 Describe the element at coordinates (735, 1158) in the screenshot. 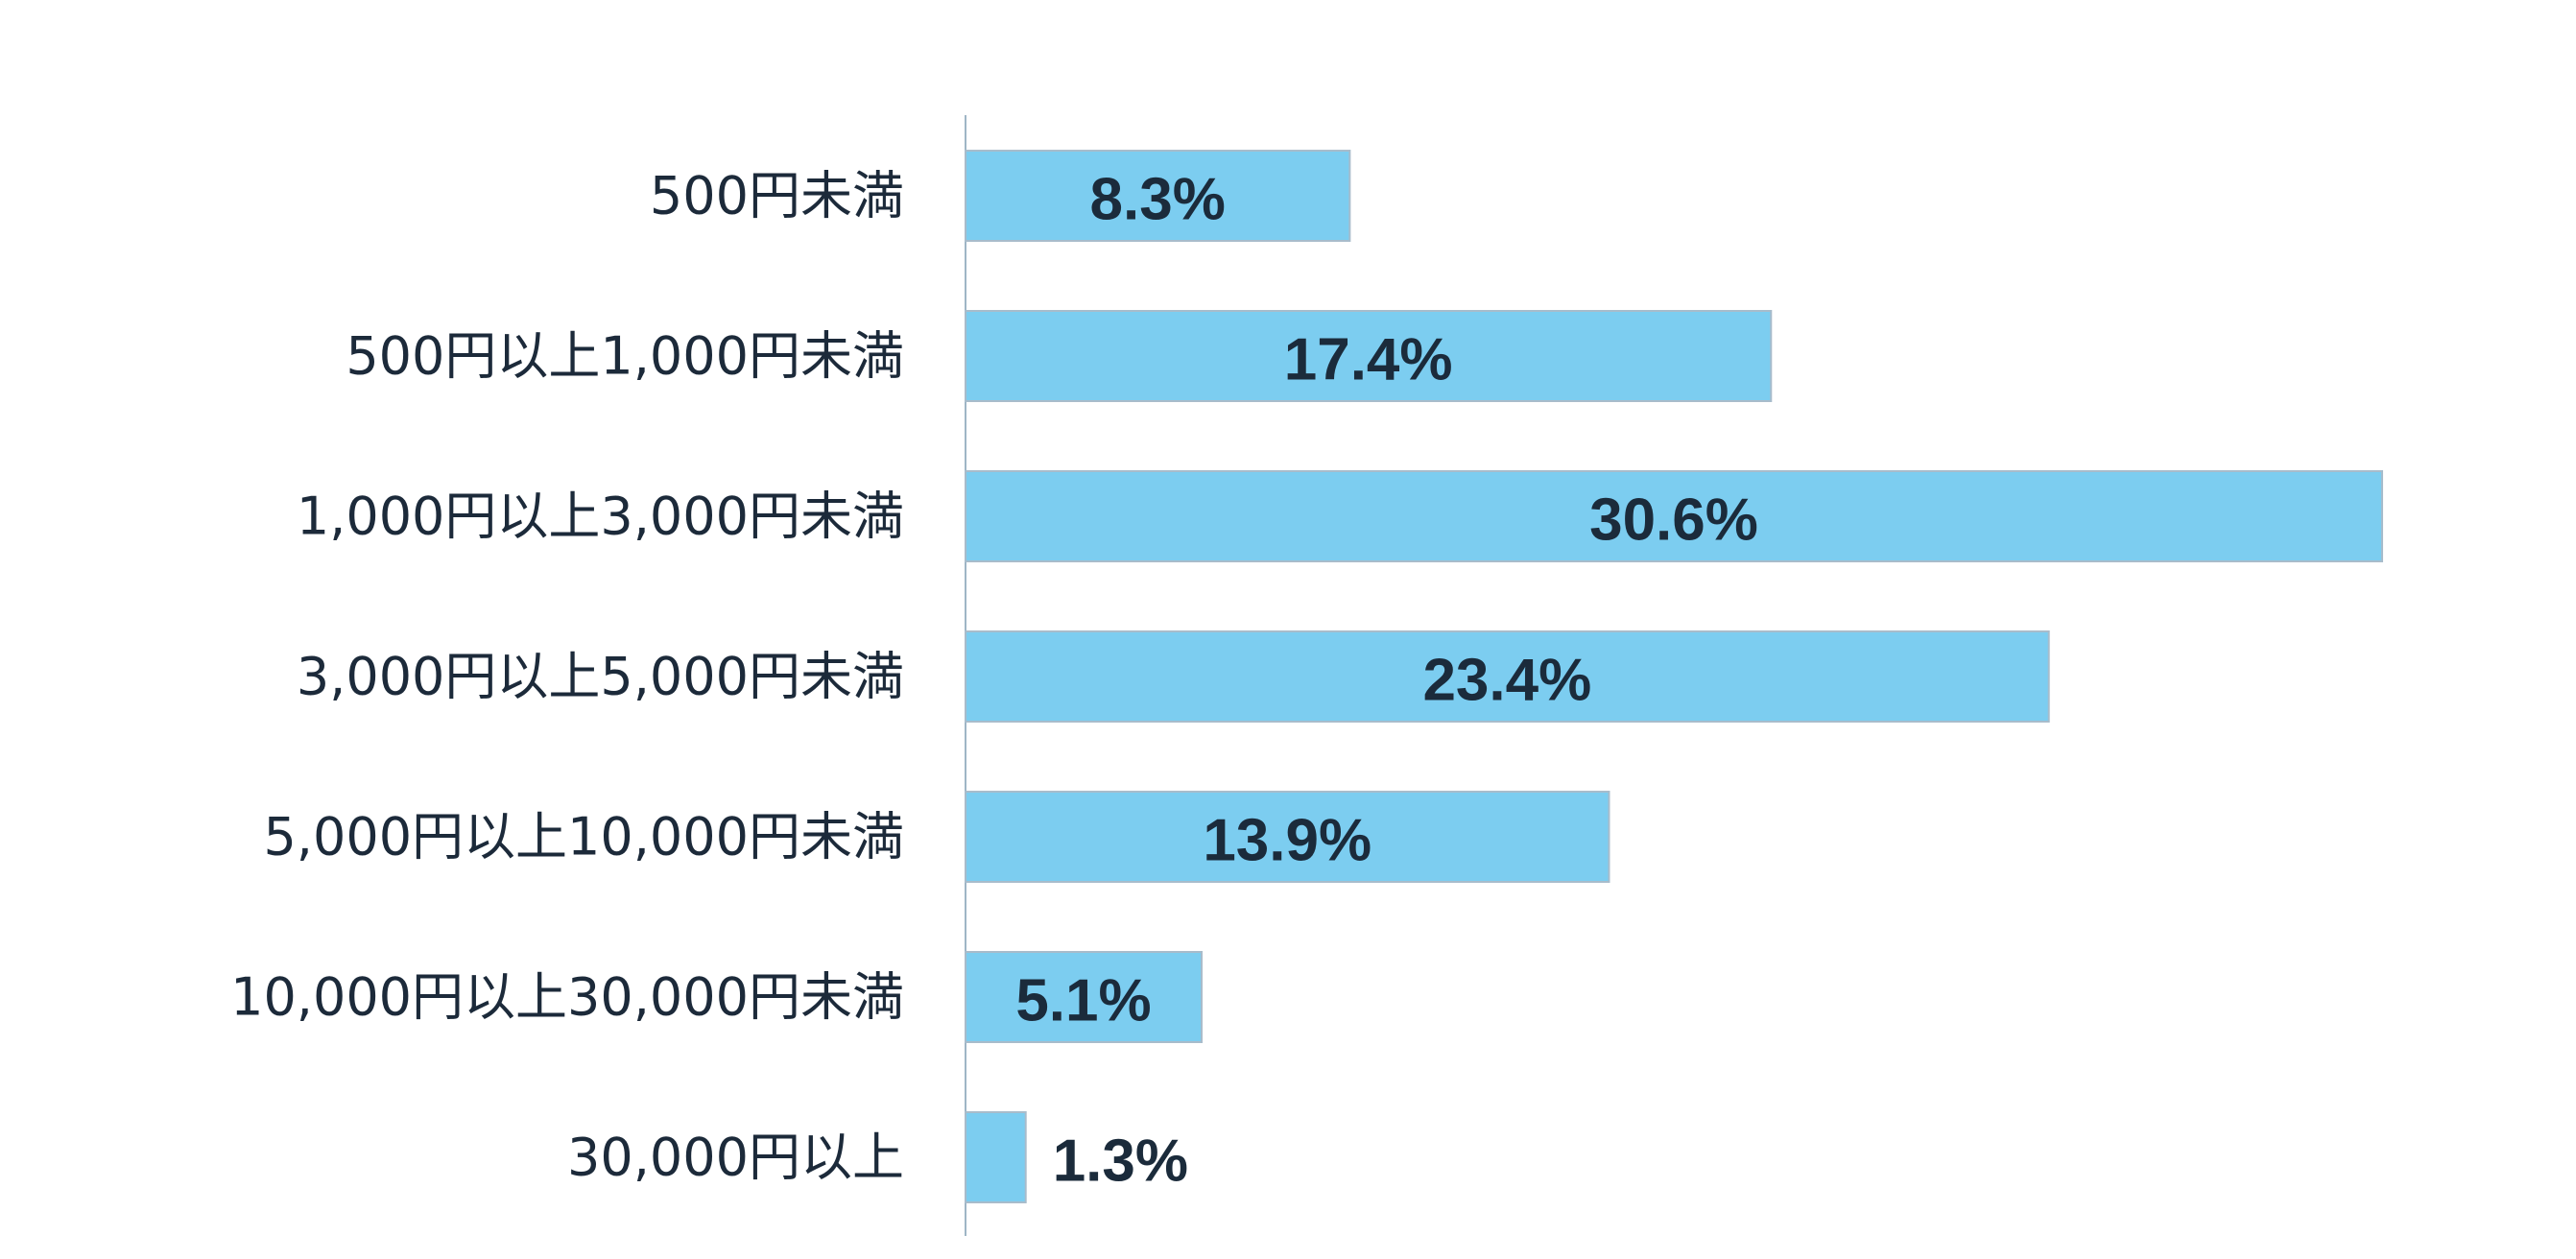

I see `category-label-7: 30,000円以上` at that location.